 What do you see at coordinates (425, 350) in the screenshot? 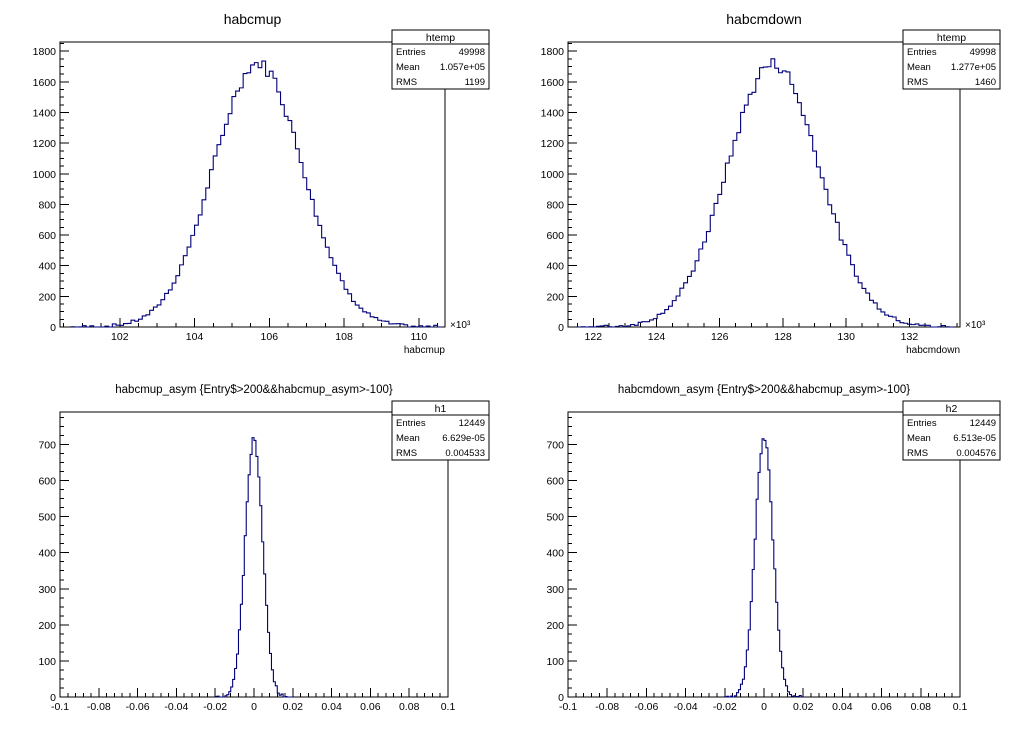
I see `x-axis-label: habcmup` at bounding box center [425, 350].